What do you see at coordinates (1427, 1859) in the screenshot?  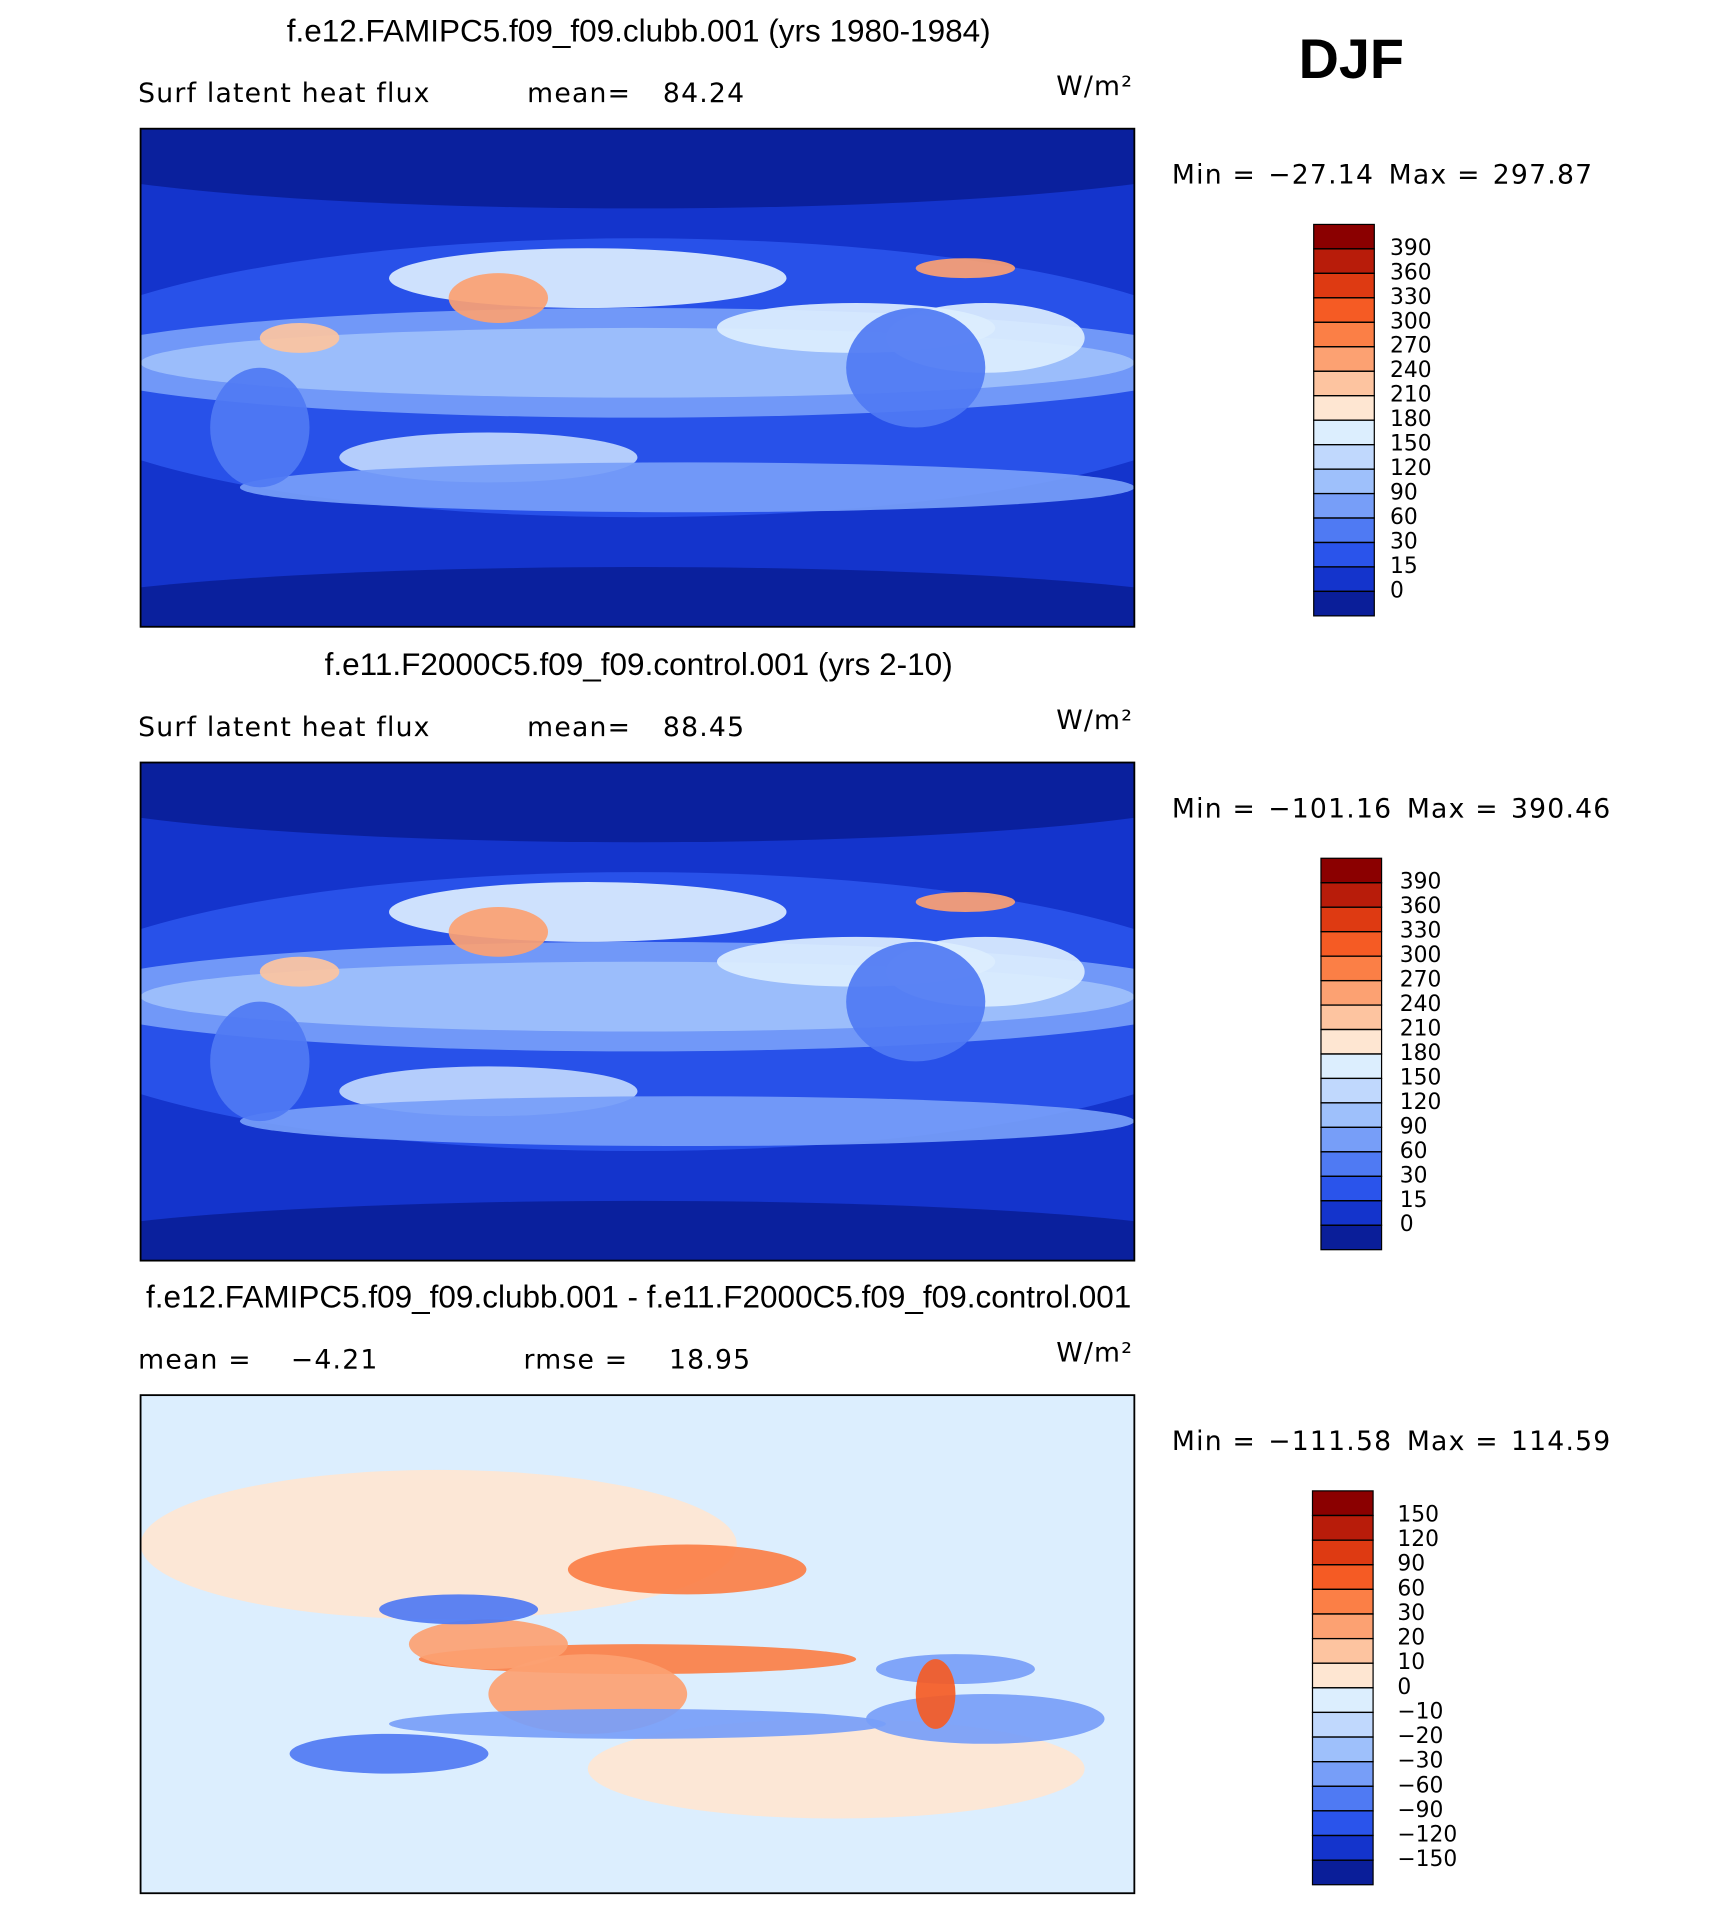 I see `colorbar-label: −150` at bounding box center [1427, 1859].